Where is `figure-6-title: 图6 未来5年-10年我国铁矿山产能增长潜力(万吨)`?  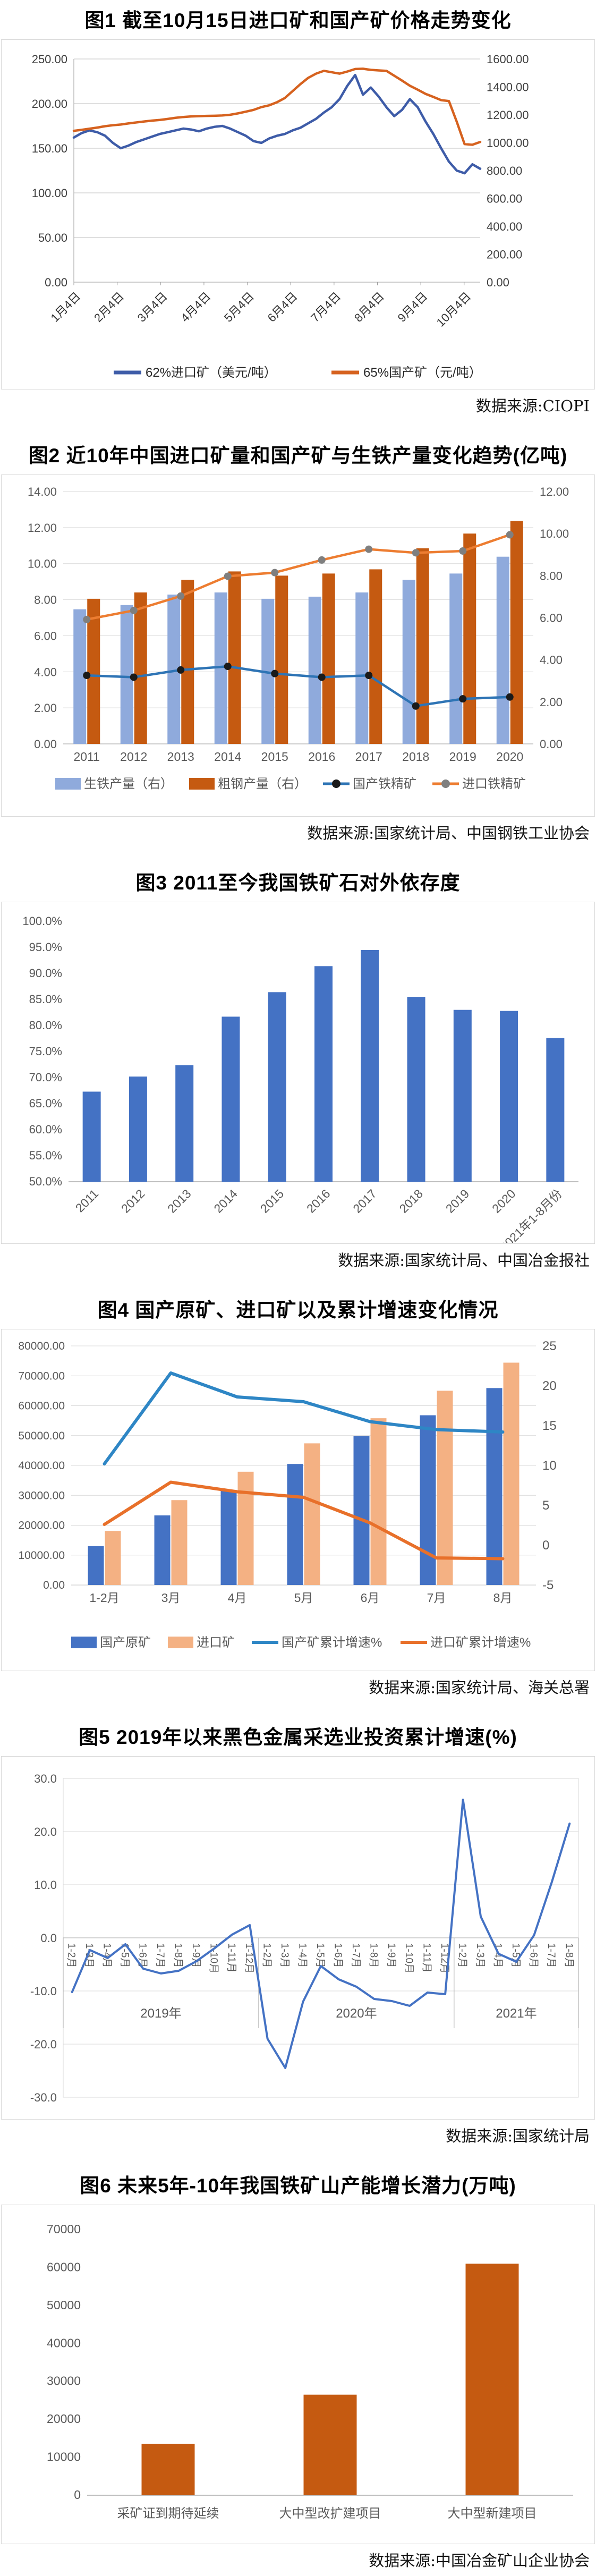
figure-6-title: 图6 未来5年-10年我国铁矿山产能增长潜力(万吨) is located at coordinates (298, 2186).